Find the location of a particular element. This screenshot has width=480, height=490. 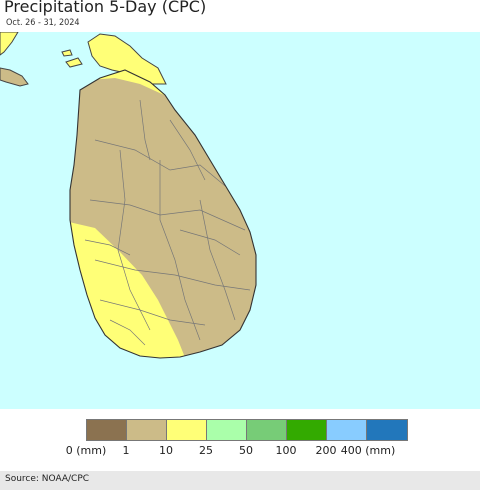

legend-tick: 400 (mm) is located at coordinates (368, 450).